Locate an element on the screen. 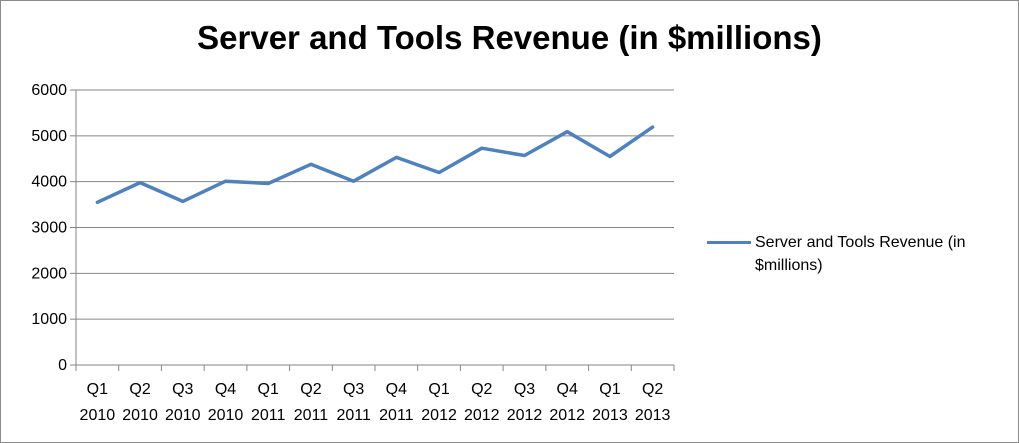 This screenshot has width=1019, height=443. xtick-label-quarter-12: Q1 is located at coordinates (609, 389).